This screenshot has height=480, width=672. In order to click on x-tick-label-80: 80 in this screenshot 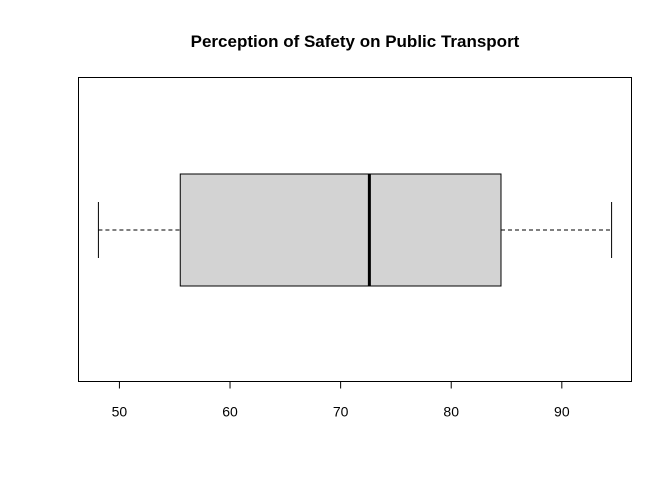, I will do `click(451, 412)`.